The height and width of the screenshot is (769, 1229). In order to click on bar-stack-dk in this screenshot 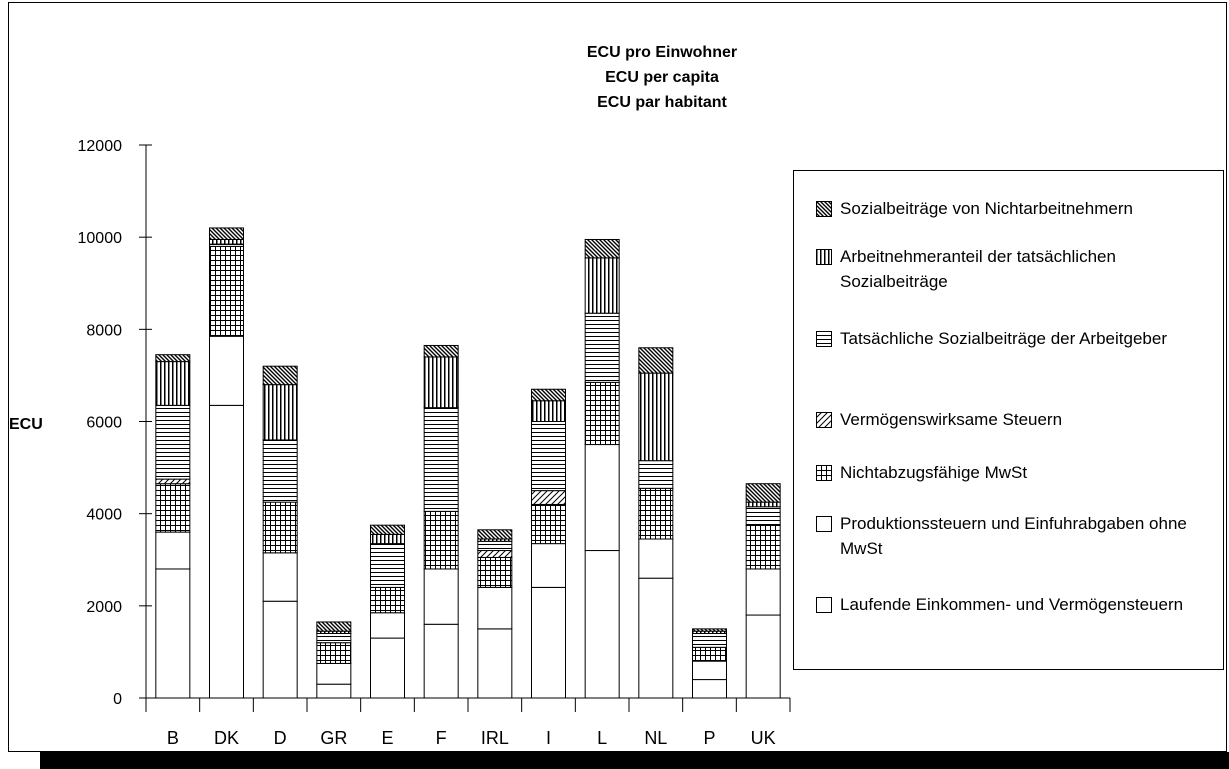, I will do `click(226, 463)`.